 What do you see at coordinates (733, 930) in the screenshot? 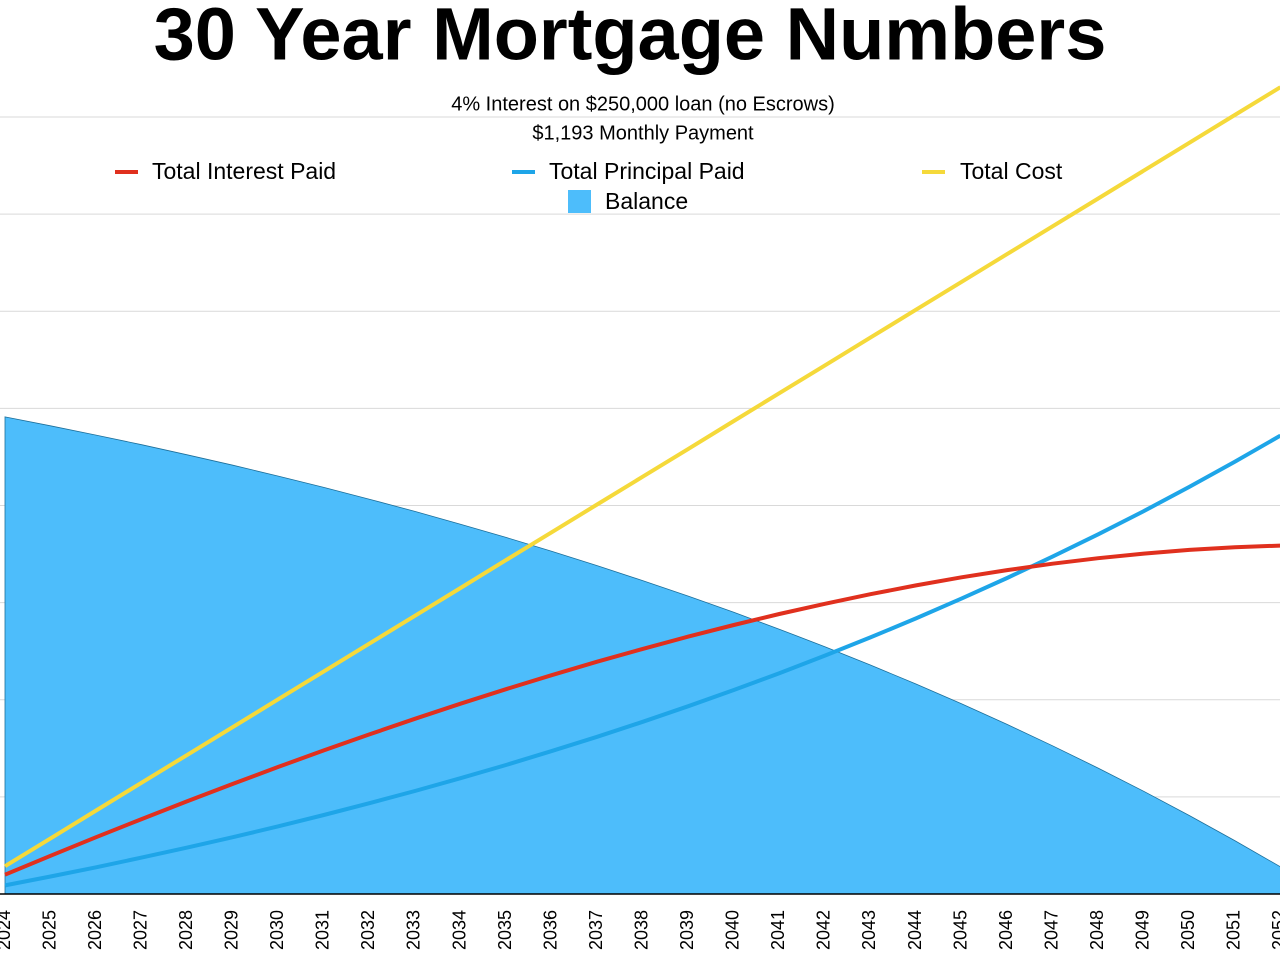
I see `x-tick-label: 2040` at bounding box center [733, 930].